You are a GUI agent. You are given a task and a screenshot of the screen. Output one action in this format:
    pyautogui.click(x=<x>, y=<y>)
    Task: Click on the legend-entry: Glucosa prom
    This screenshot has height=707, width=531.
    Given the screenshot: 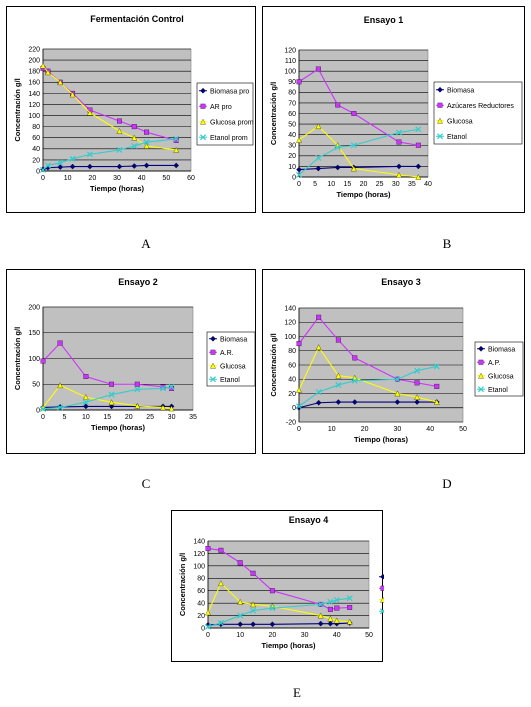 What is the action you would take?
    pyautogui.click(x=232, y=122)
    